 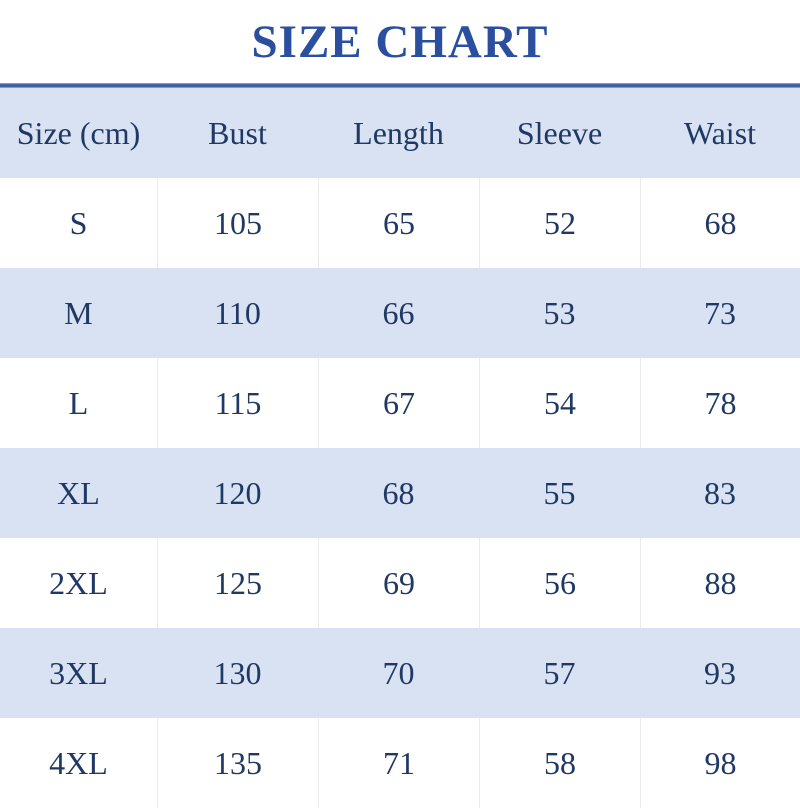 What do you see at coordinates (559, 673) in the screenshot?
I see `sleeve-value: 57` at bounding box center [559, 673].